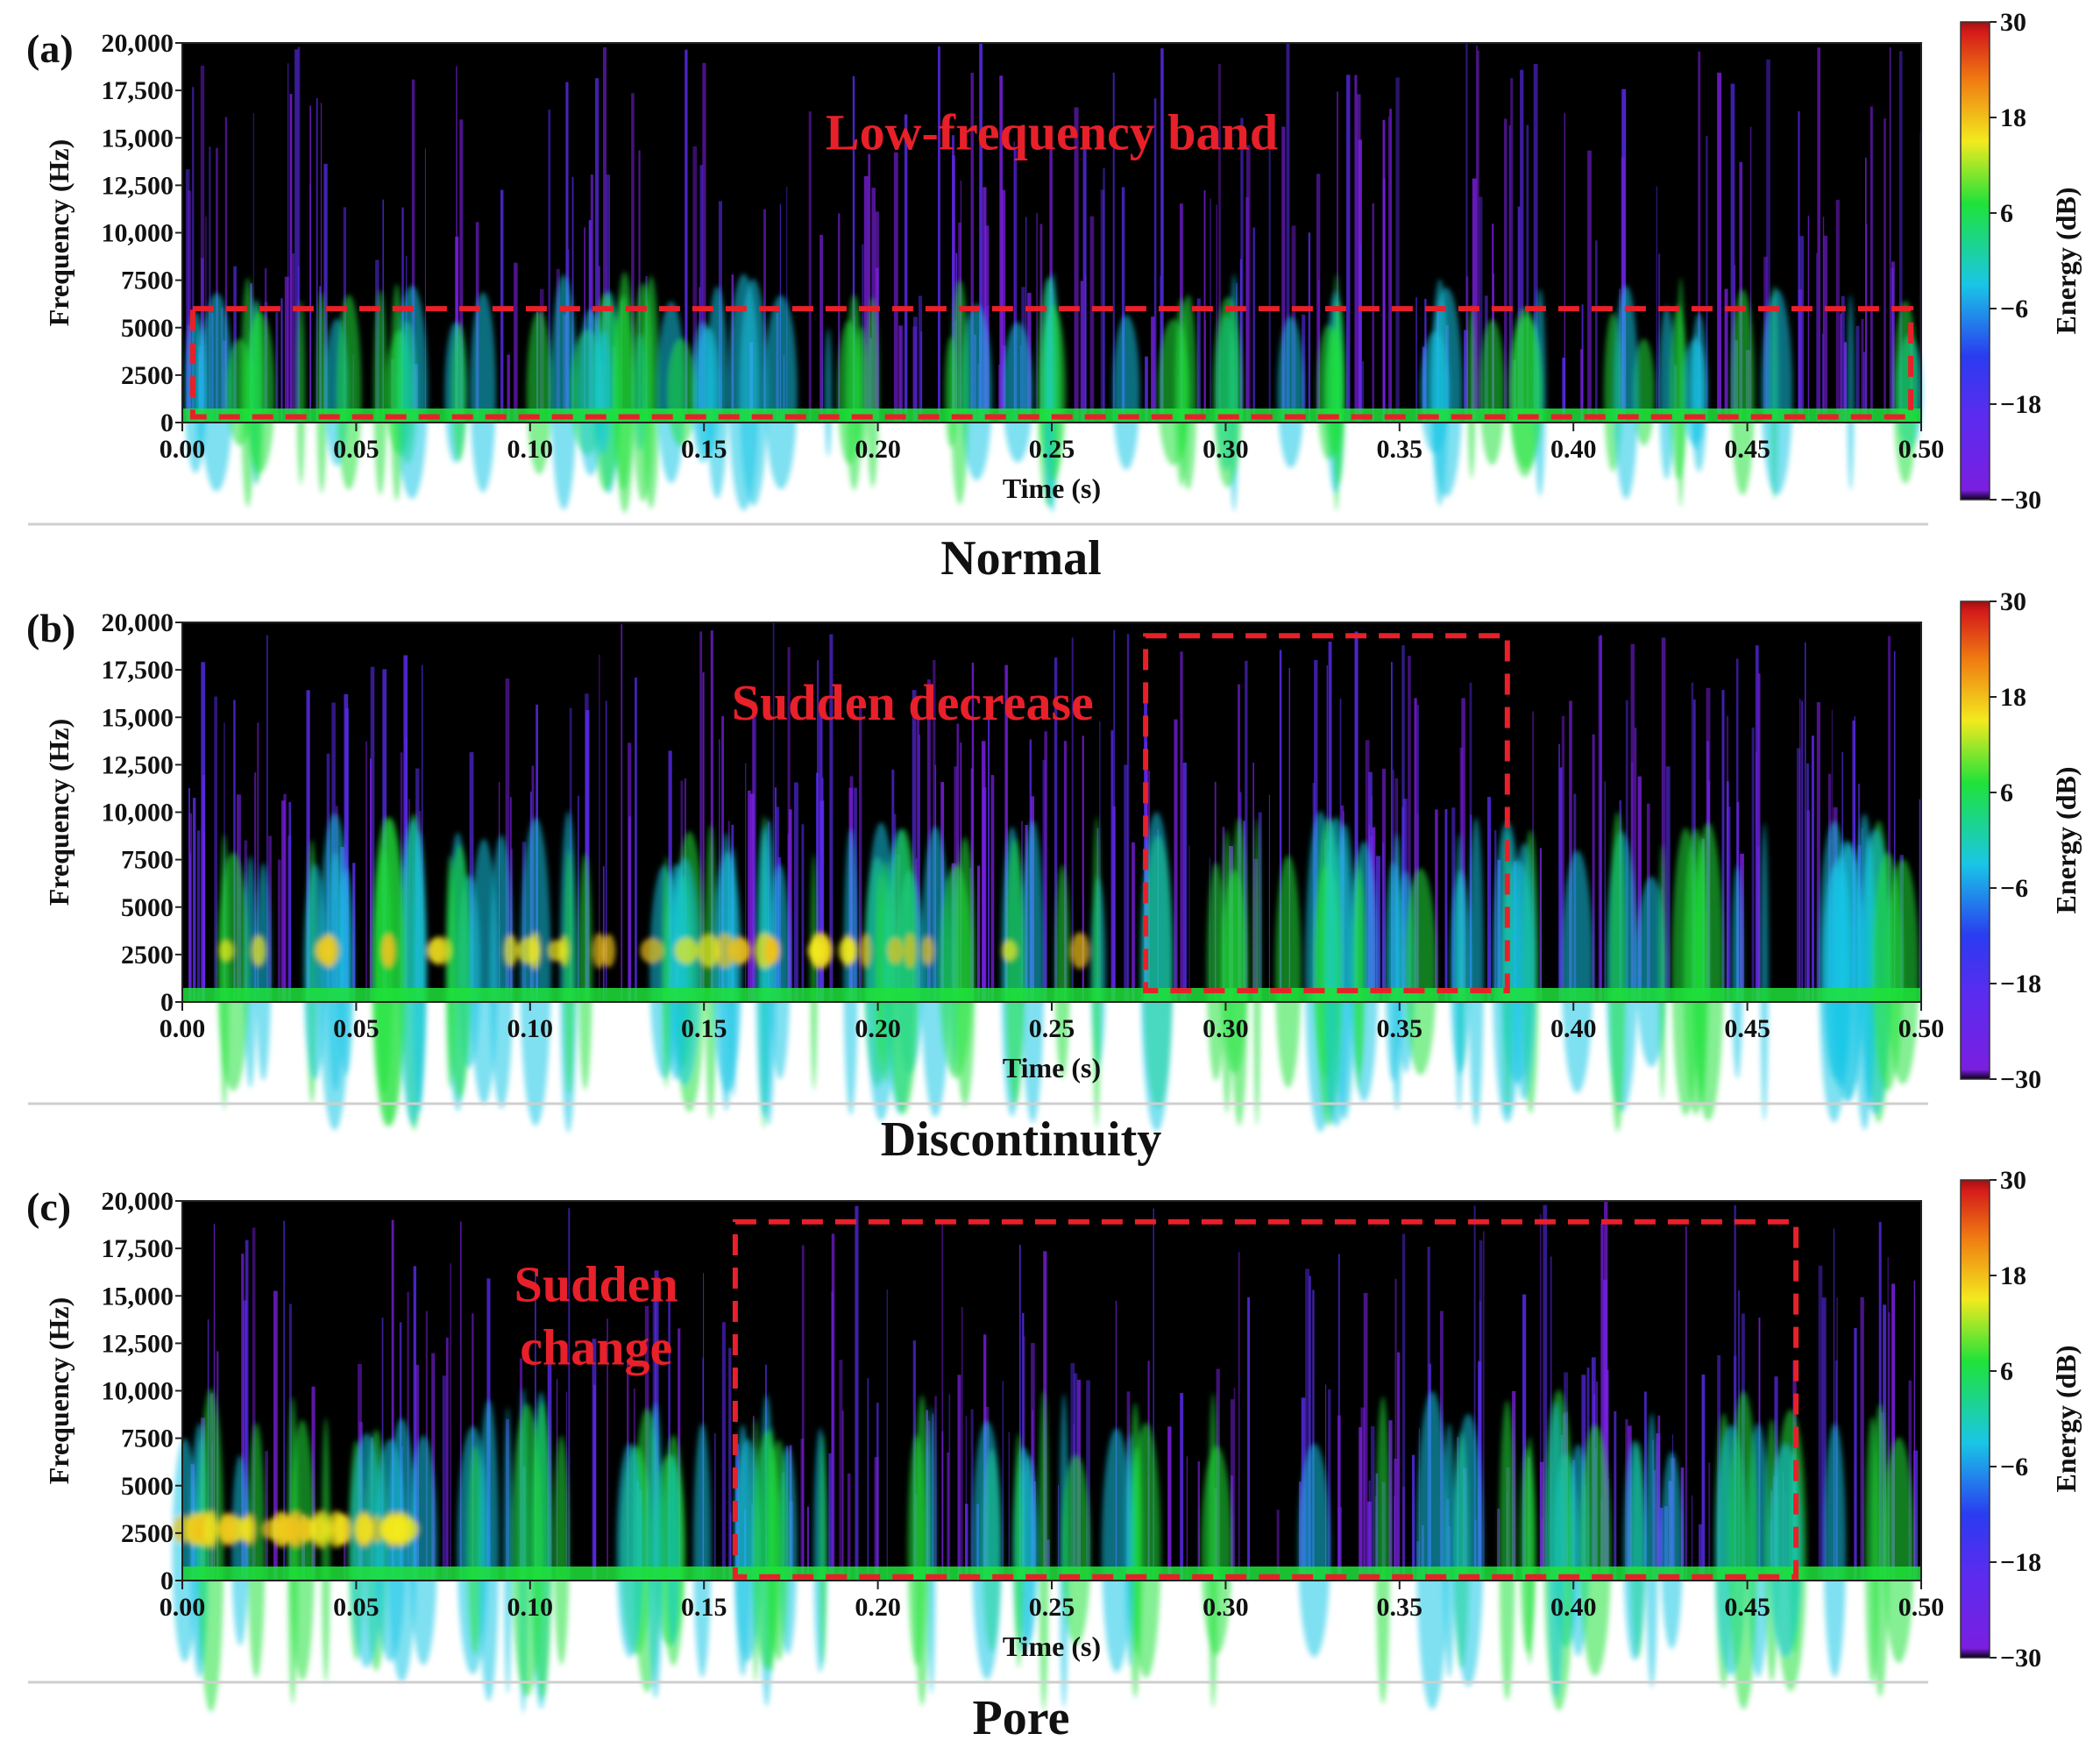 Image resolution: width=2100 pixels, height=1762 pixels. I want to click on y-tick-label: 0, so click(167, 1002).